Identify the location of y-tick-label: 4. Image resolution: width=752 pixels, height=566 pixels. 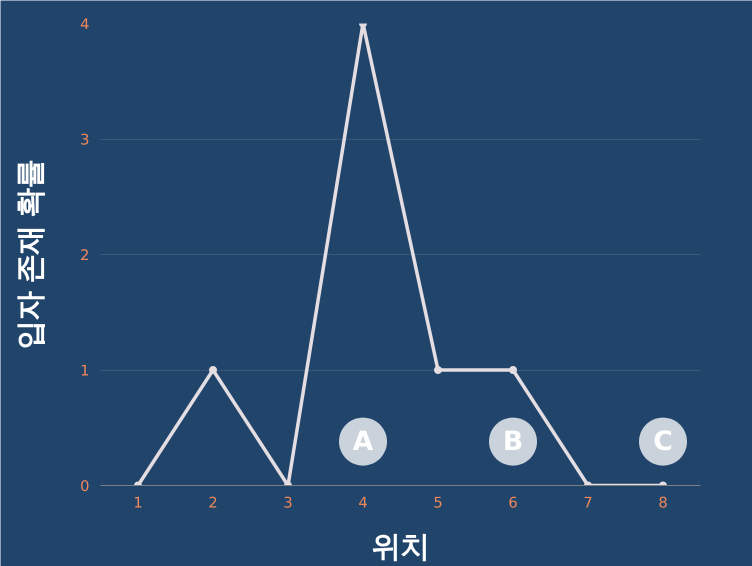
(85, 24).